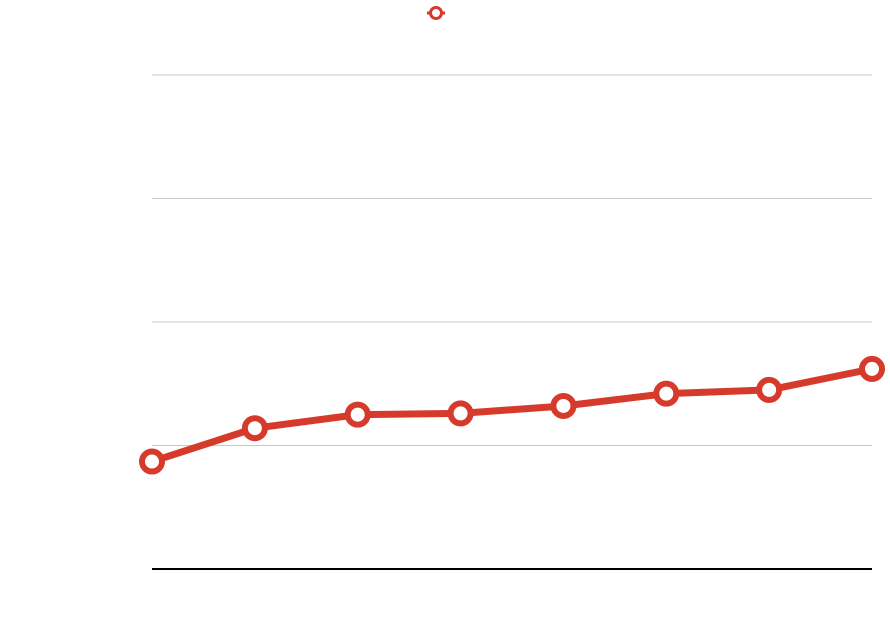 This screenshot has height=636, width=890. I want to click on legend-circle-marker, so click(436, 13).